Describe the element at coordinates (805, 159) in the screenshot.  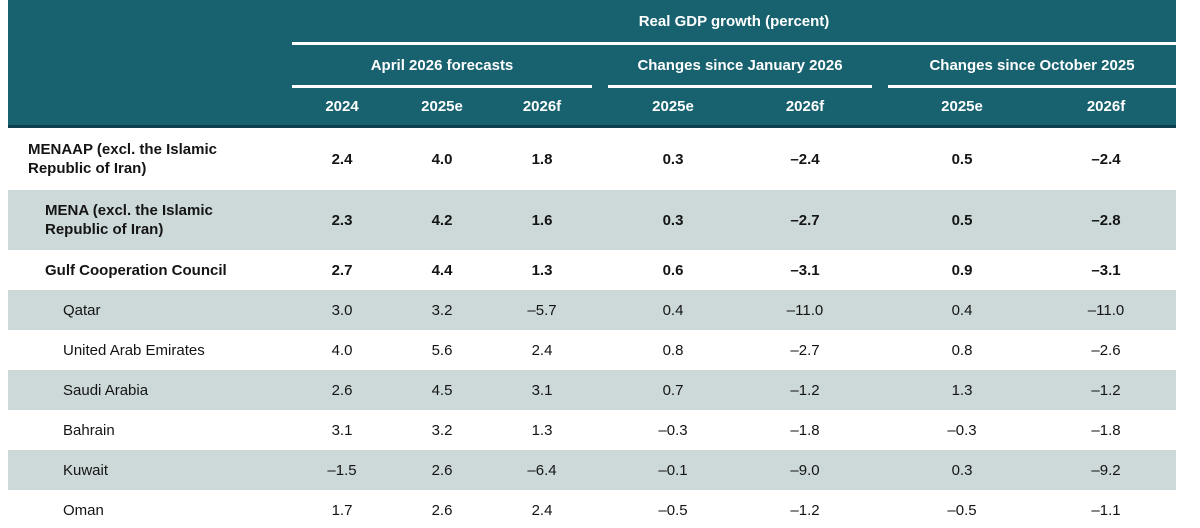
I see `value-cell: –2.4` at that location.